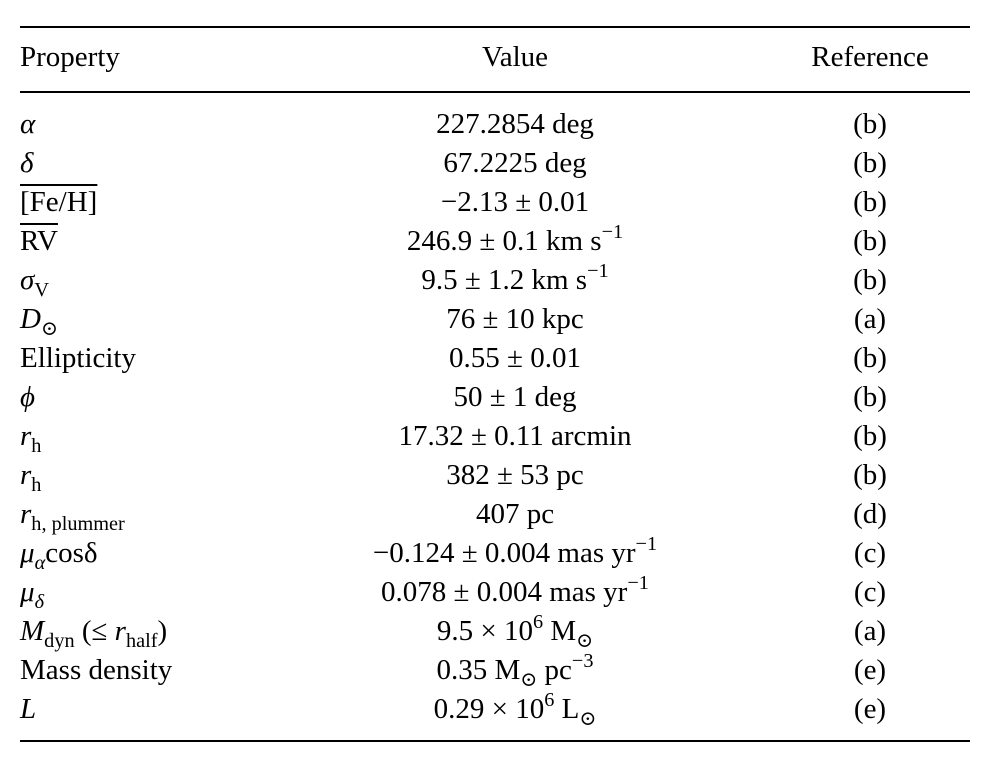 The image size is (1000, 770). I want to click on value-cell: 0.55 ± 0.01, so click(515, 358).